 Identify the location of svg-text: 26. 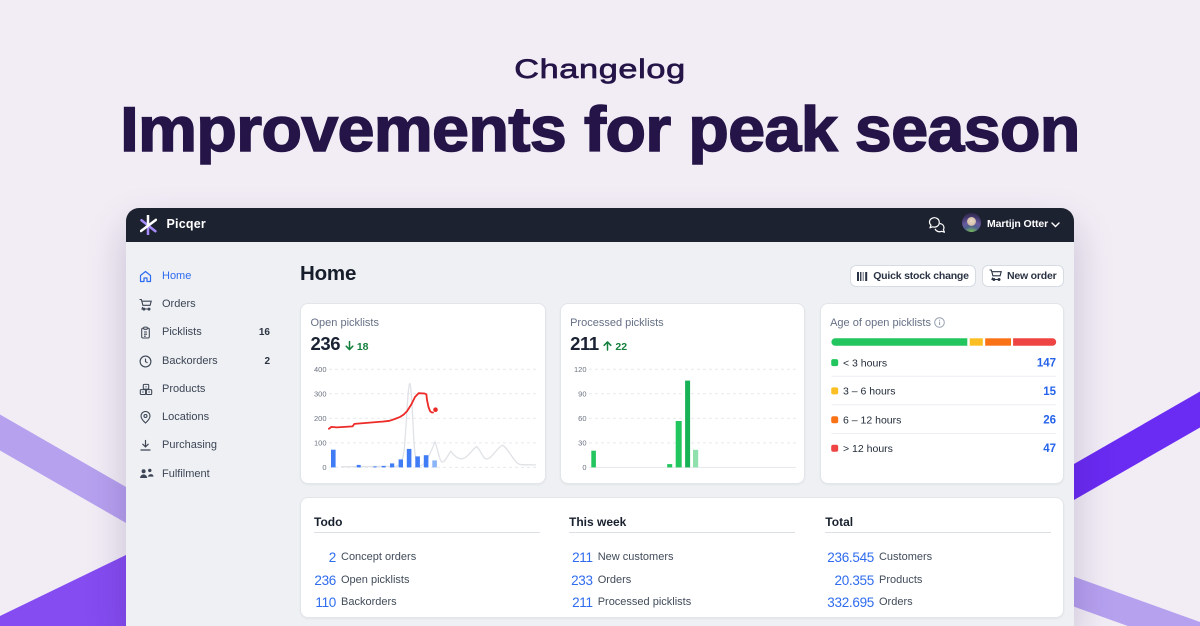
(1049, 421).